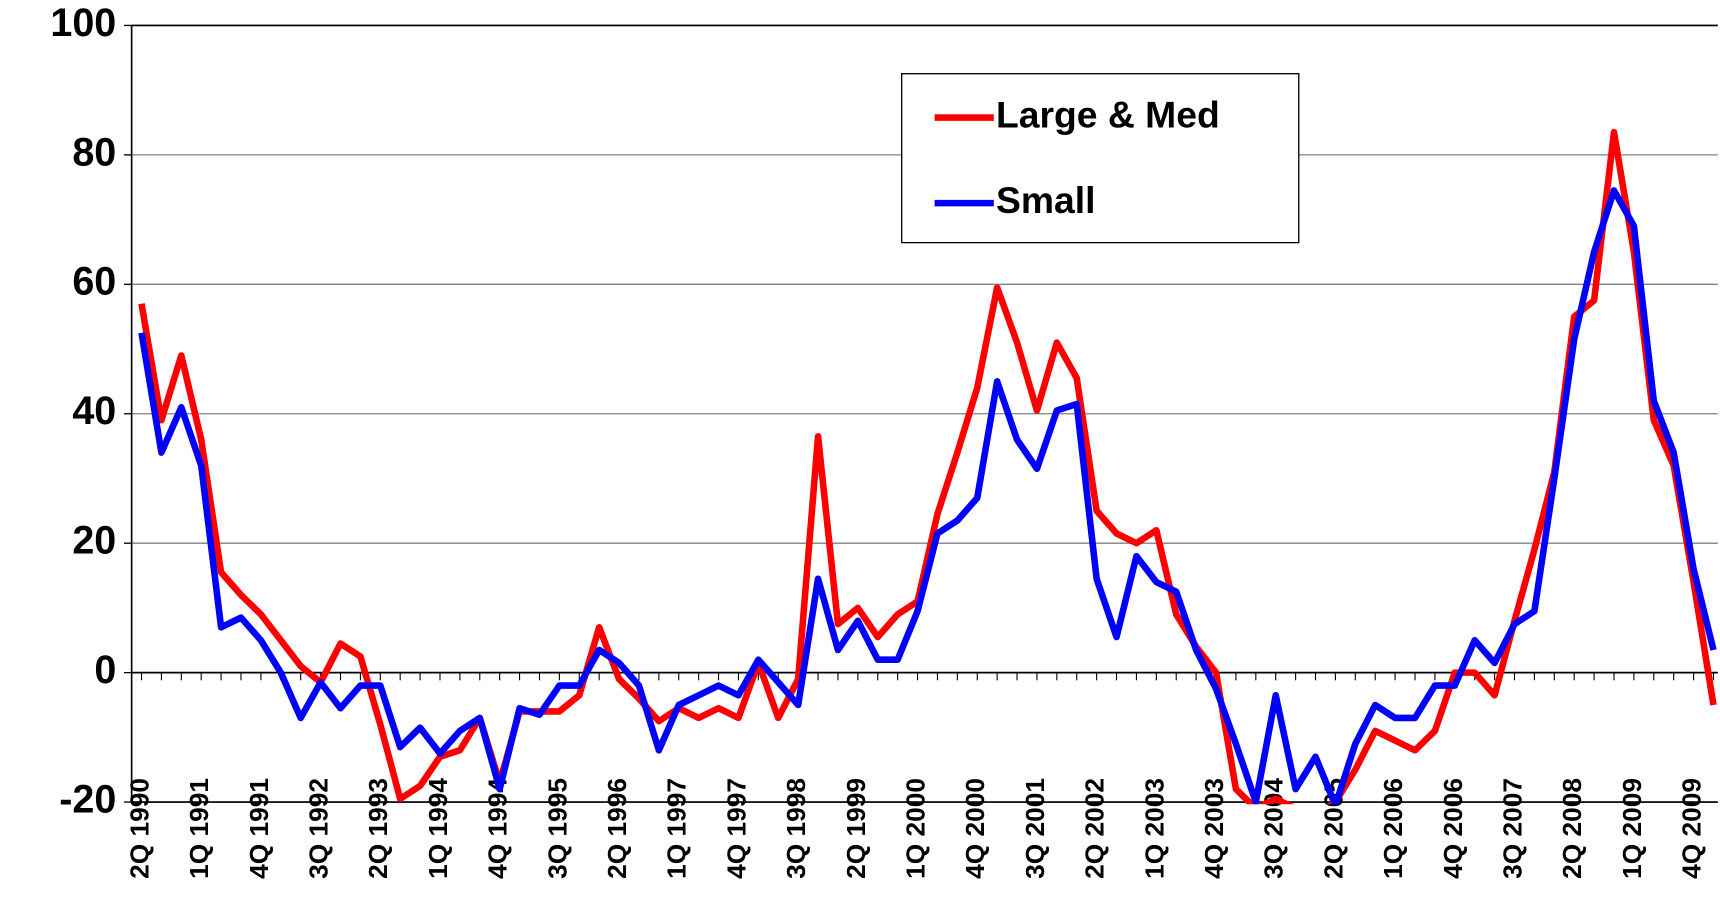 The image size is (1720, 901). I want to click on y-tick-label: 60, so click(94, 282).